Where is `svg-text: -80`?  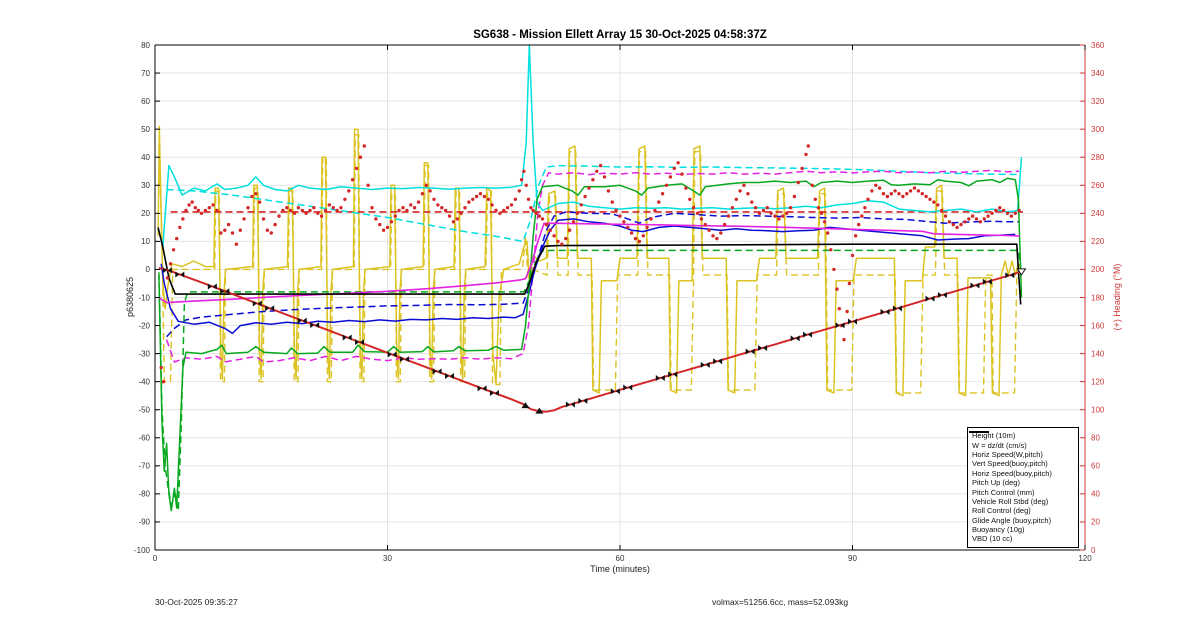
svg-text: -80 is located at coordinates (144, 494).